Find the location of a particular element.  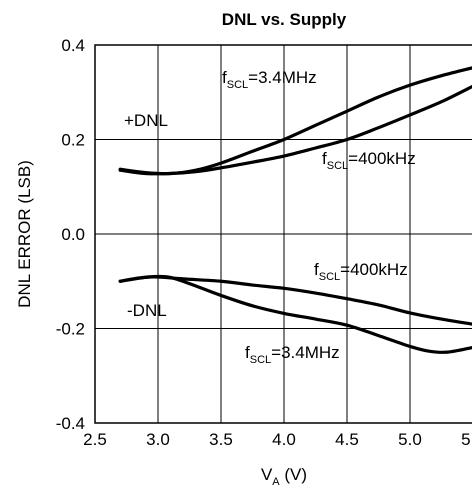

x-tick-label: 3.0 is located at coordinates (158, 439).